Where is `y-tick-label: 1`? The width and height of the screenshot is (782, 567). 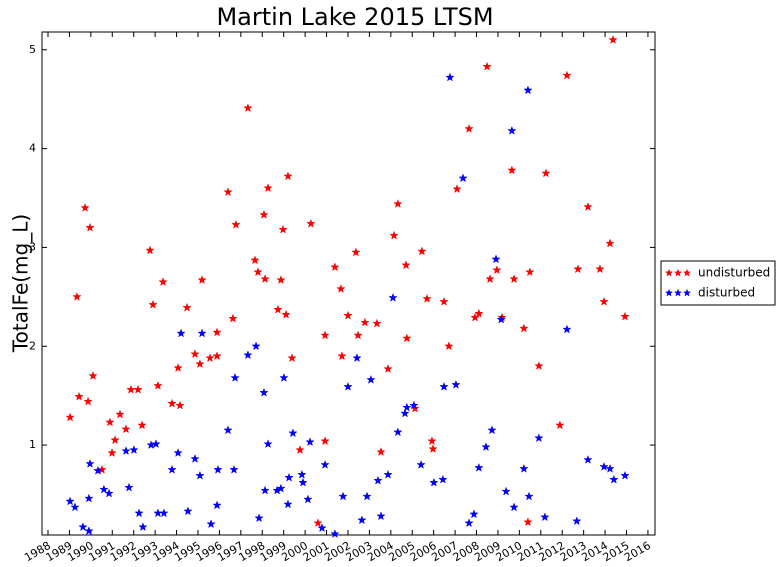 y-tick-label: 1 is located at coordinates (32, 444).